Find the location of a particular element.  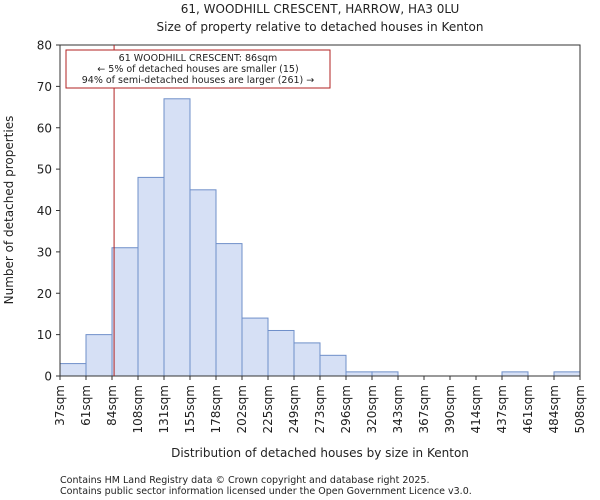

bar-273sqm is located at coordinates (333, 365).